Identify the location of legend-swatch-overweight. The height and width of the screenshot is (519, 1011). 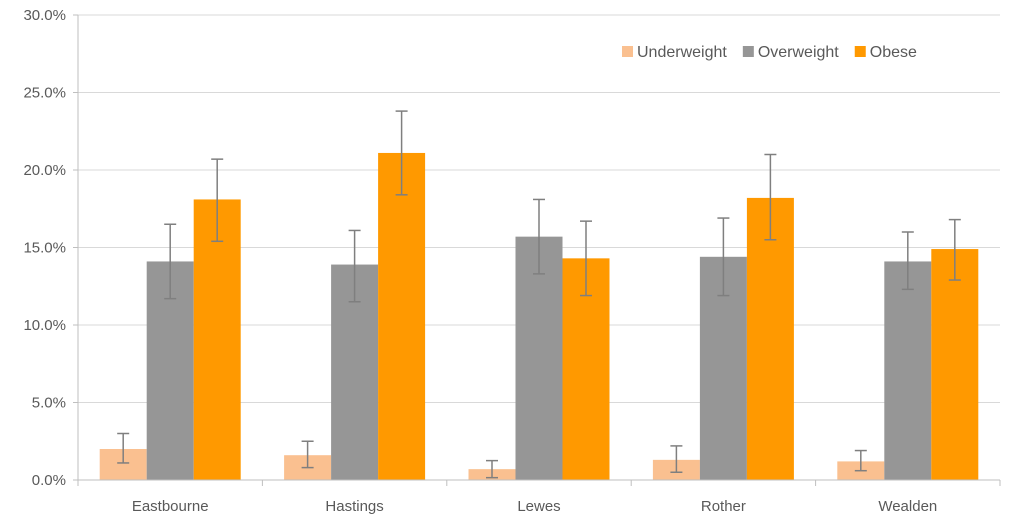
(748, 51).